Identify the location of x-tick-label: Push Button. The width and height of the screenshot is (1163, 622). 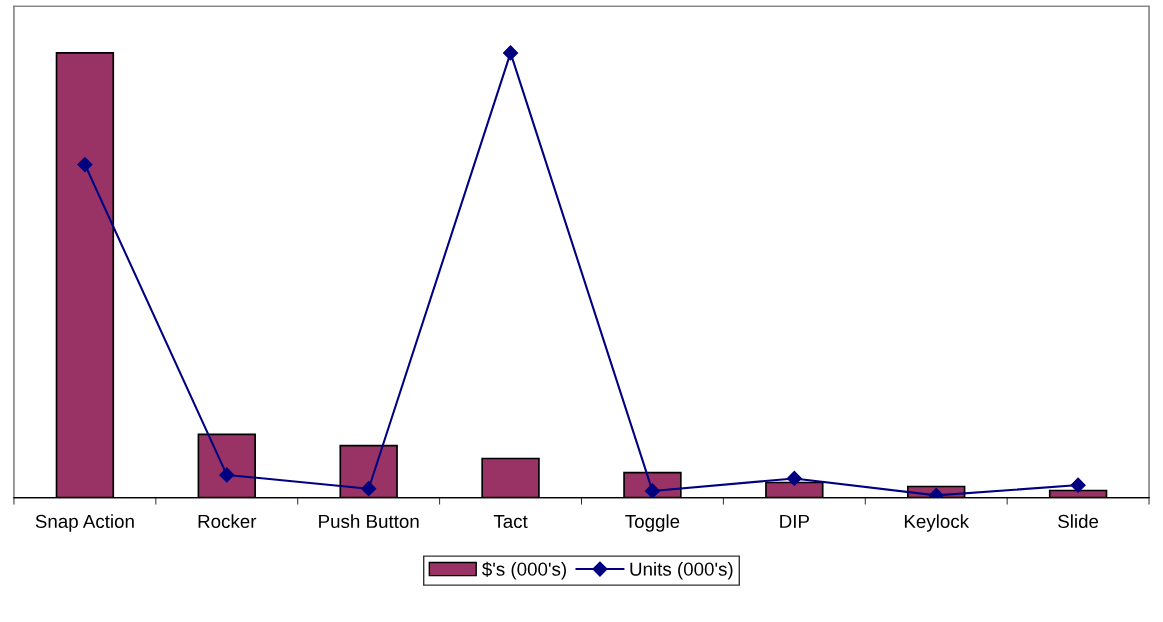
(369, 521).